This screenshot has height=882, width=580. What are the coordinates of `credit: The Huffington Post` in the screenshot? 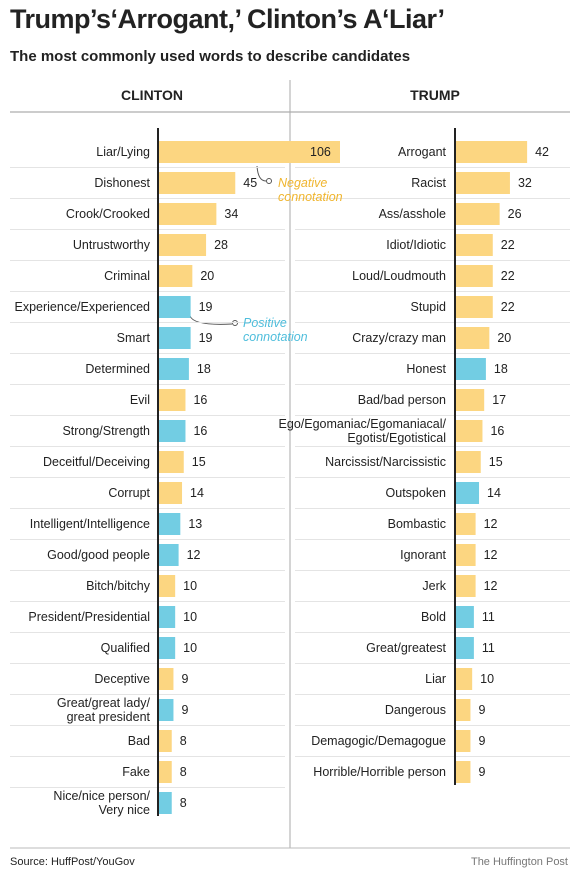 It's located at (519, 862).